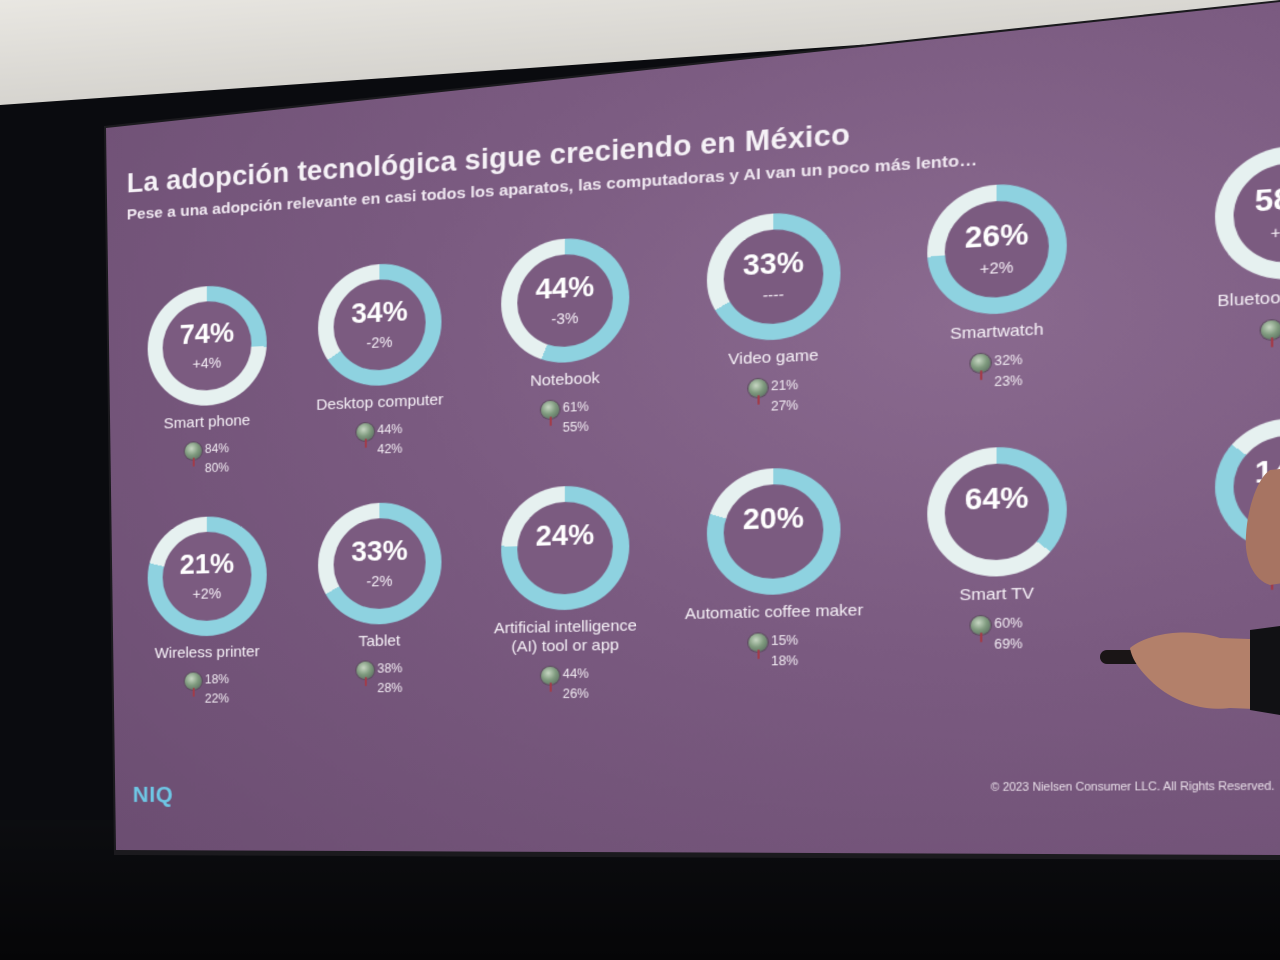  Describe the element at coordinates (774, 612) in the screenshot. I see `device-label: Automatic coffee maker` at that location.